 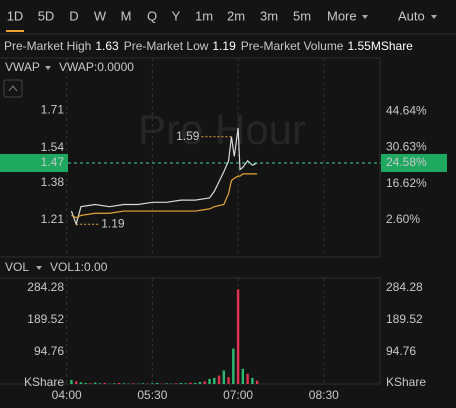 I want to click on current-pct-box, so click(x=414, y=162).